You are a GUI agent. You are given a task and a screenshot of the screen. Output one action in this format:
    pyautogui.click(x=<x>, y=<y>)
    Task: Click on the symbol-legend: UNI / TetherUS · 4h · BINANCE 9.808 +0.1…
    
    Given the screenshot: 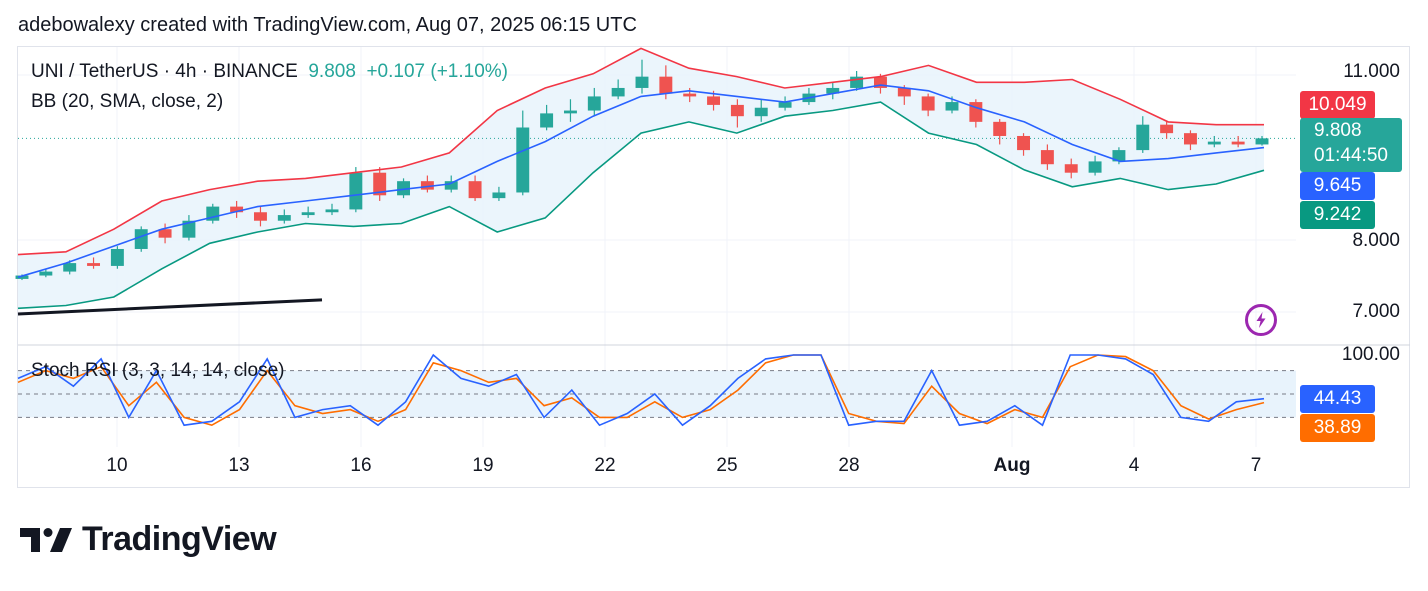 What is the action you would take?
    pyautogui.click(x=269, y=72)
    